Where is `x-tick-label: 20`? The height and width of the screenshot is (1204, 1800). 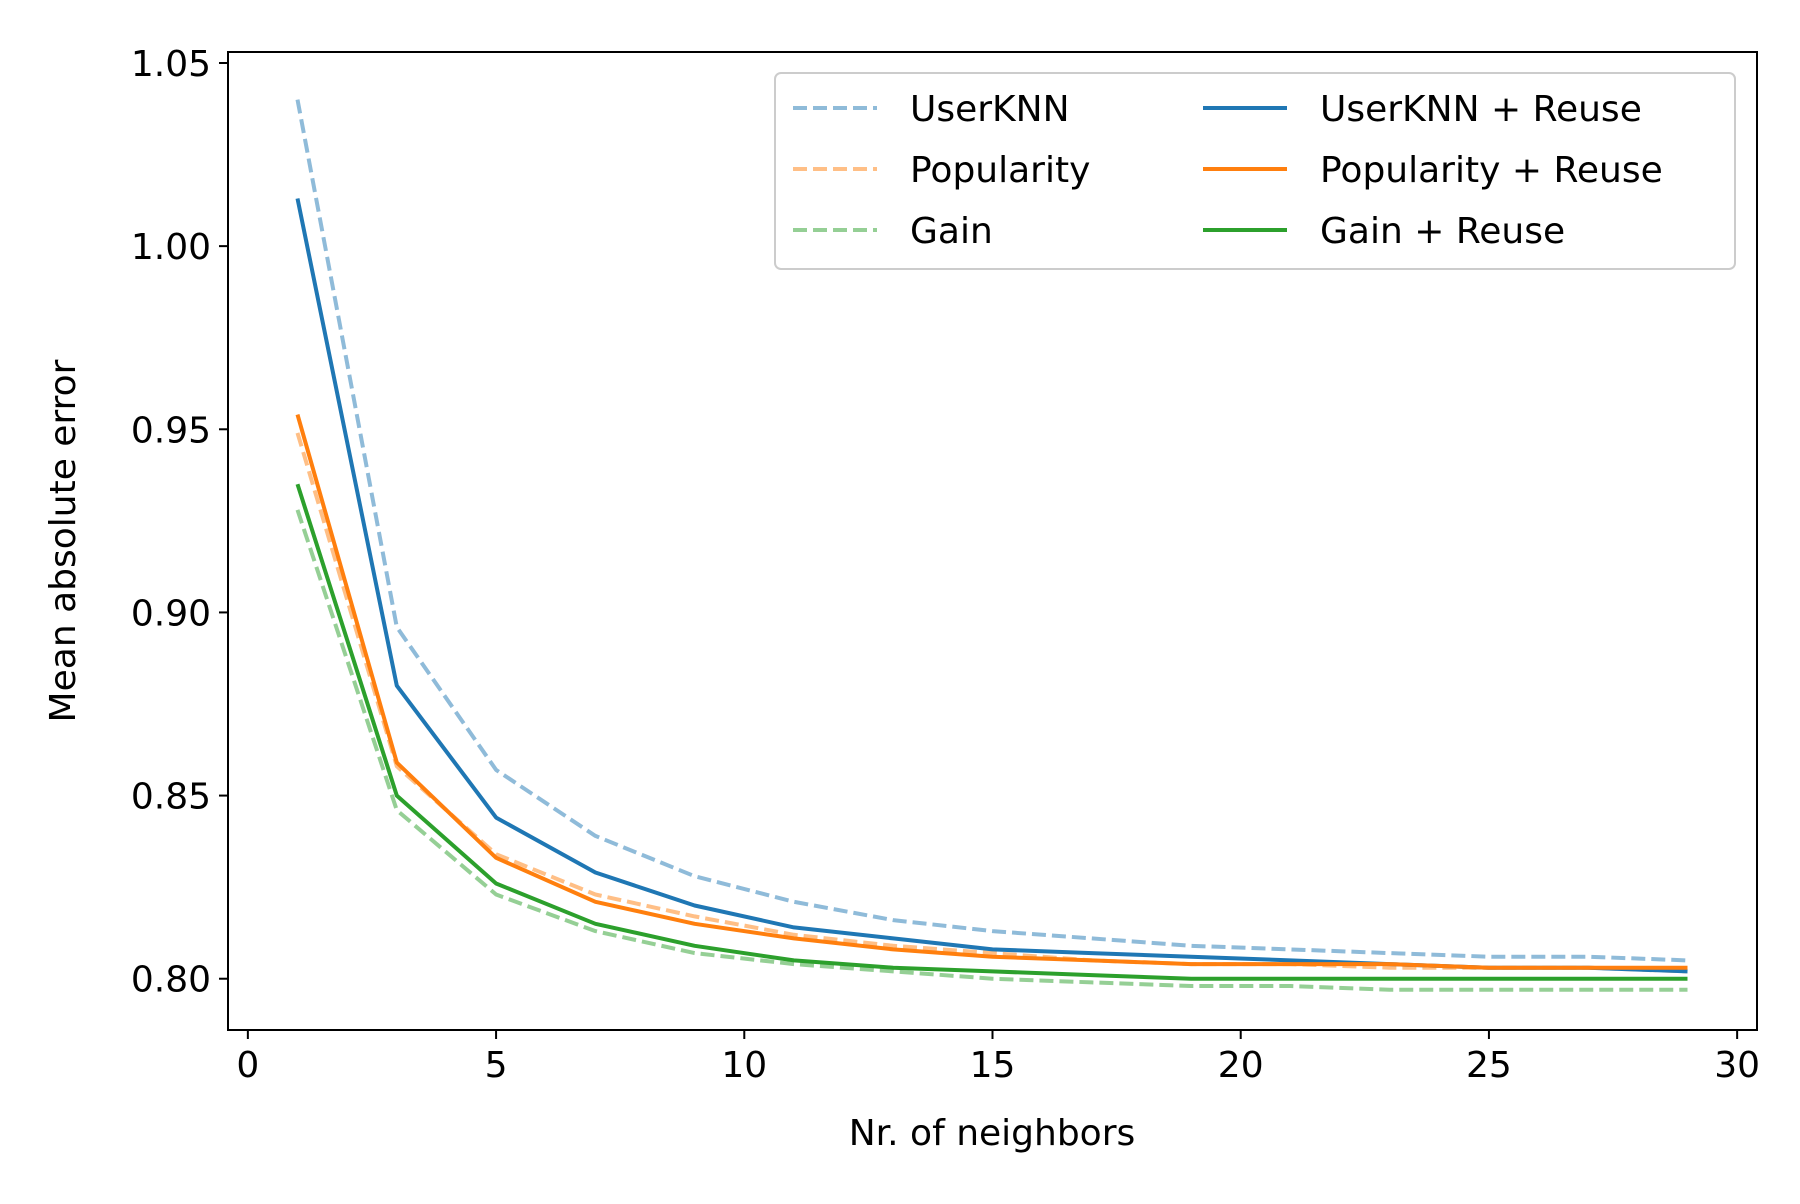 x-tick-label: 20 is located at coordinates (1241, 1065).